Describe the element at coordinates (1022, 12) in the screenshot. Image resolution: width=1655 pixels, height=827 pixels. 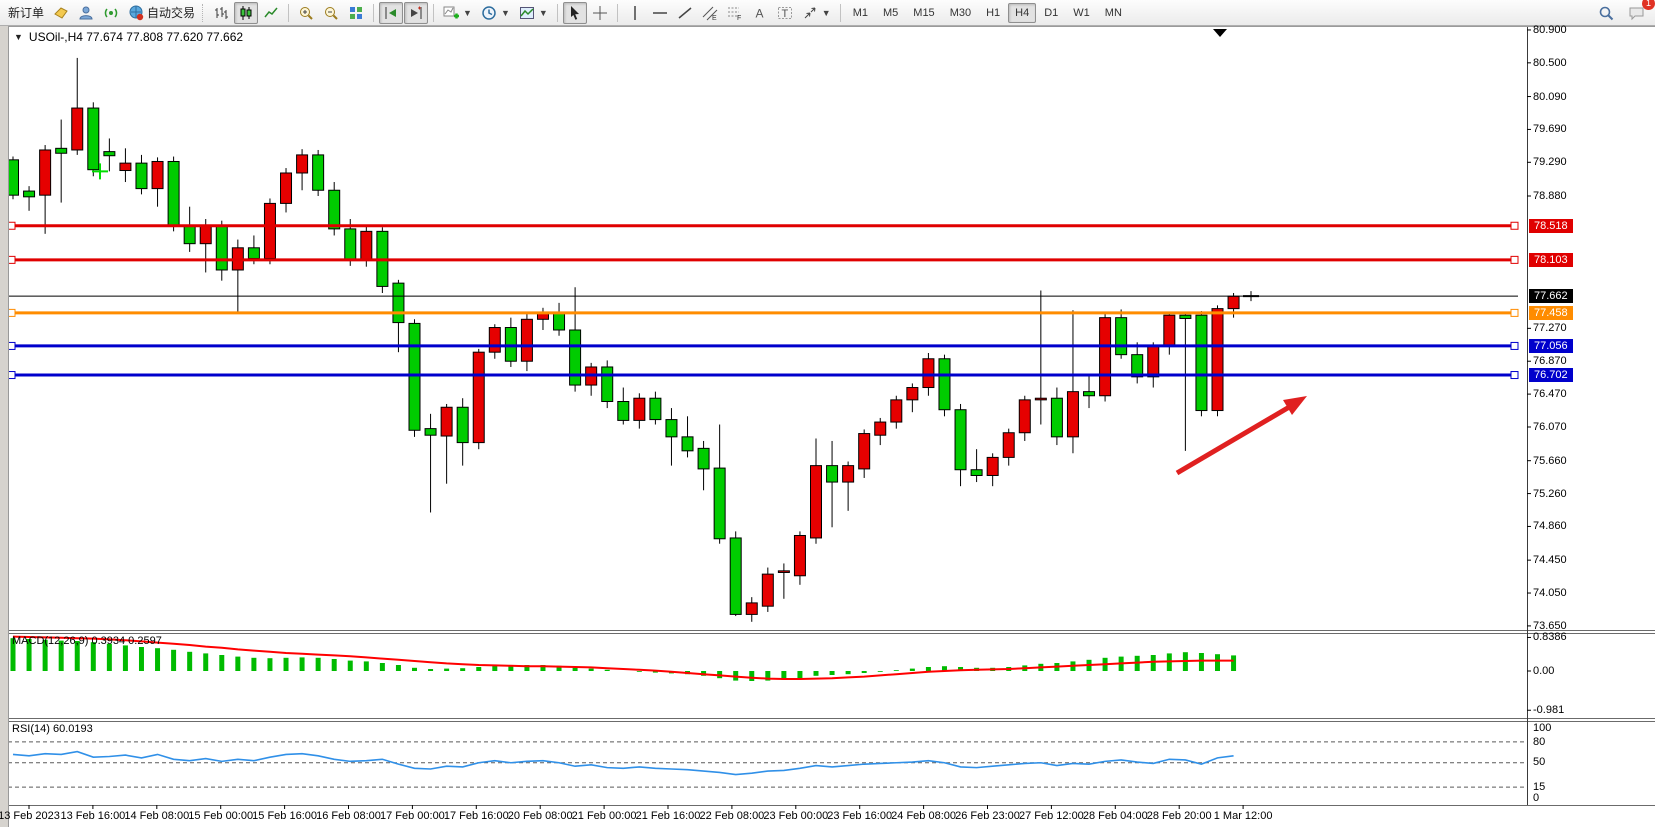
I see `tab-timeframe-h4: H4` at that location.